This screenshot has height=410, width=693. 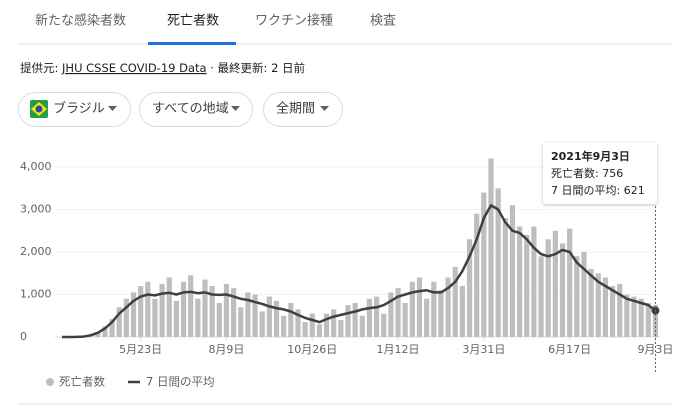 I want to click on source-line: 提供元: JHU CSSE COVID-19 Data · 最終更新: 2 日前, so click(x=162, y=68).